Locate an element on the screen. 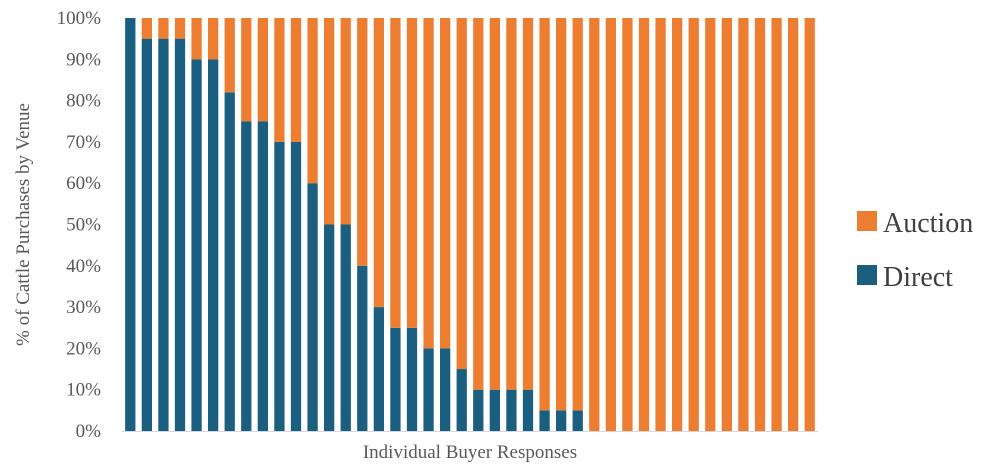 This screenshot has height=466, width=994. legend-swatch-auction is located at coordinates (867, 221).